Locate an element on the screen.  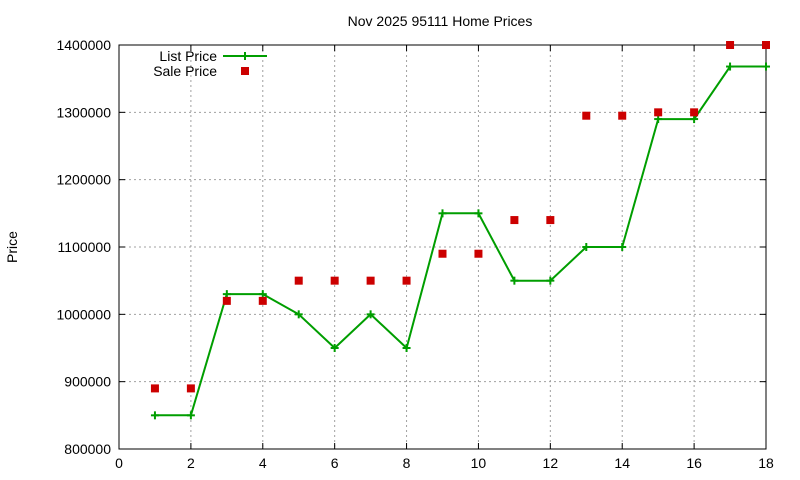
y-axis-label: Price is located at coordinates (12, 247).